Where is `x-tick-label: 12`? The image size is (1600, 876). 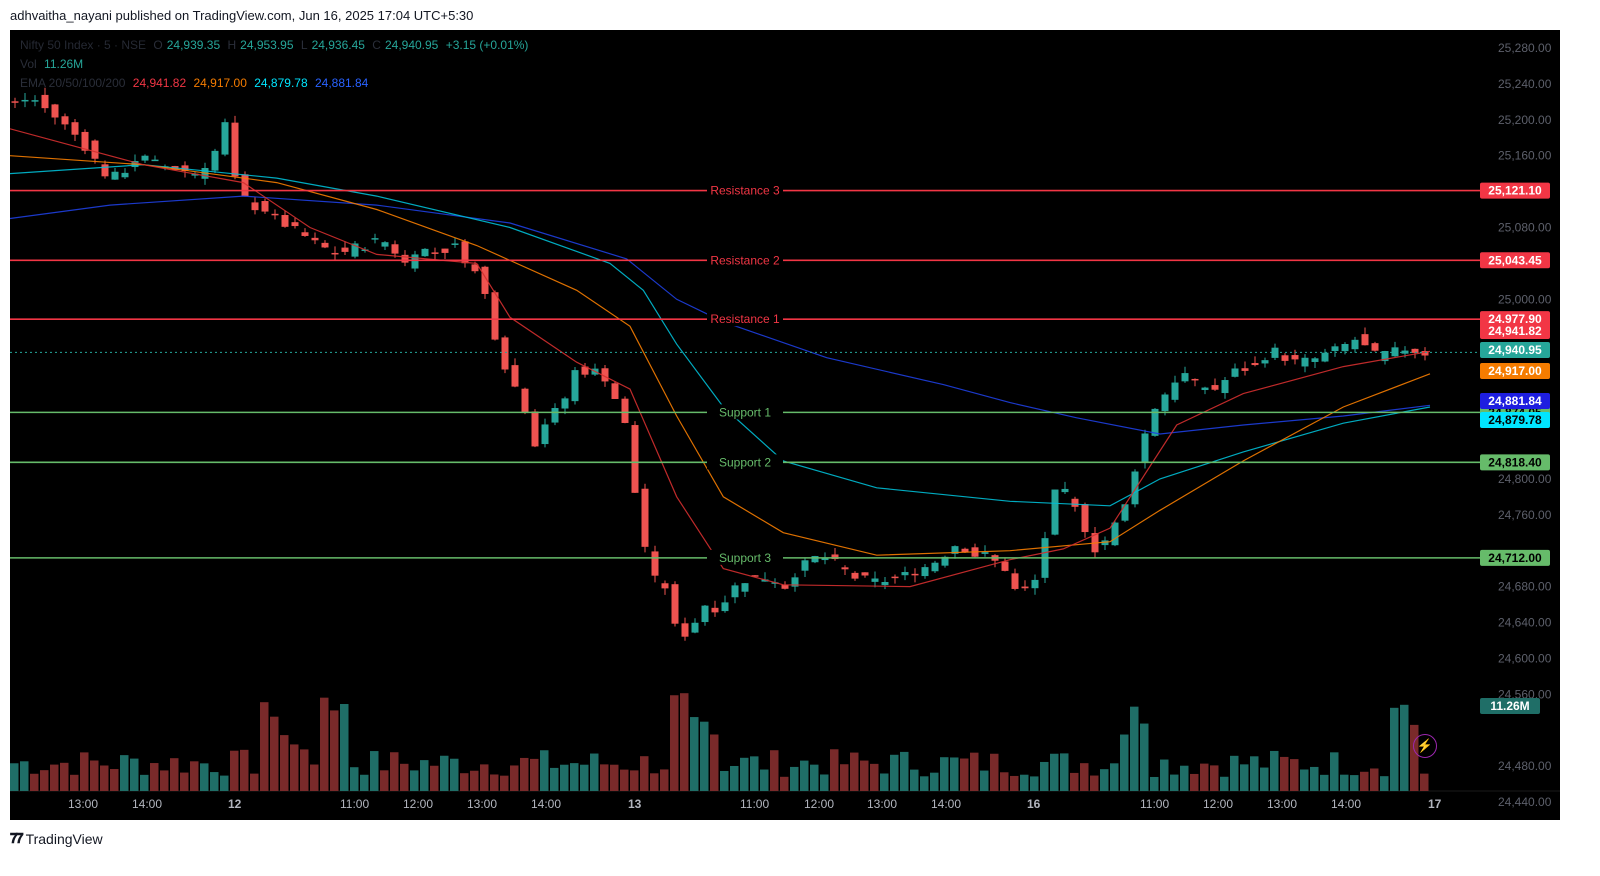 x-tick-label: 12 is located at coordinates (235, 804).